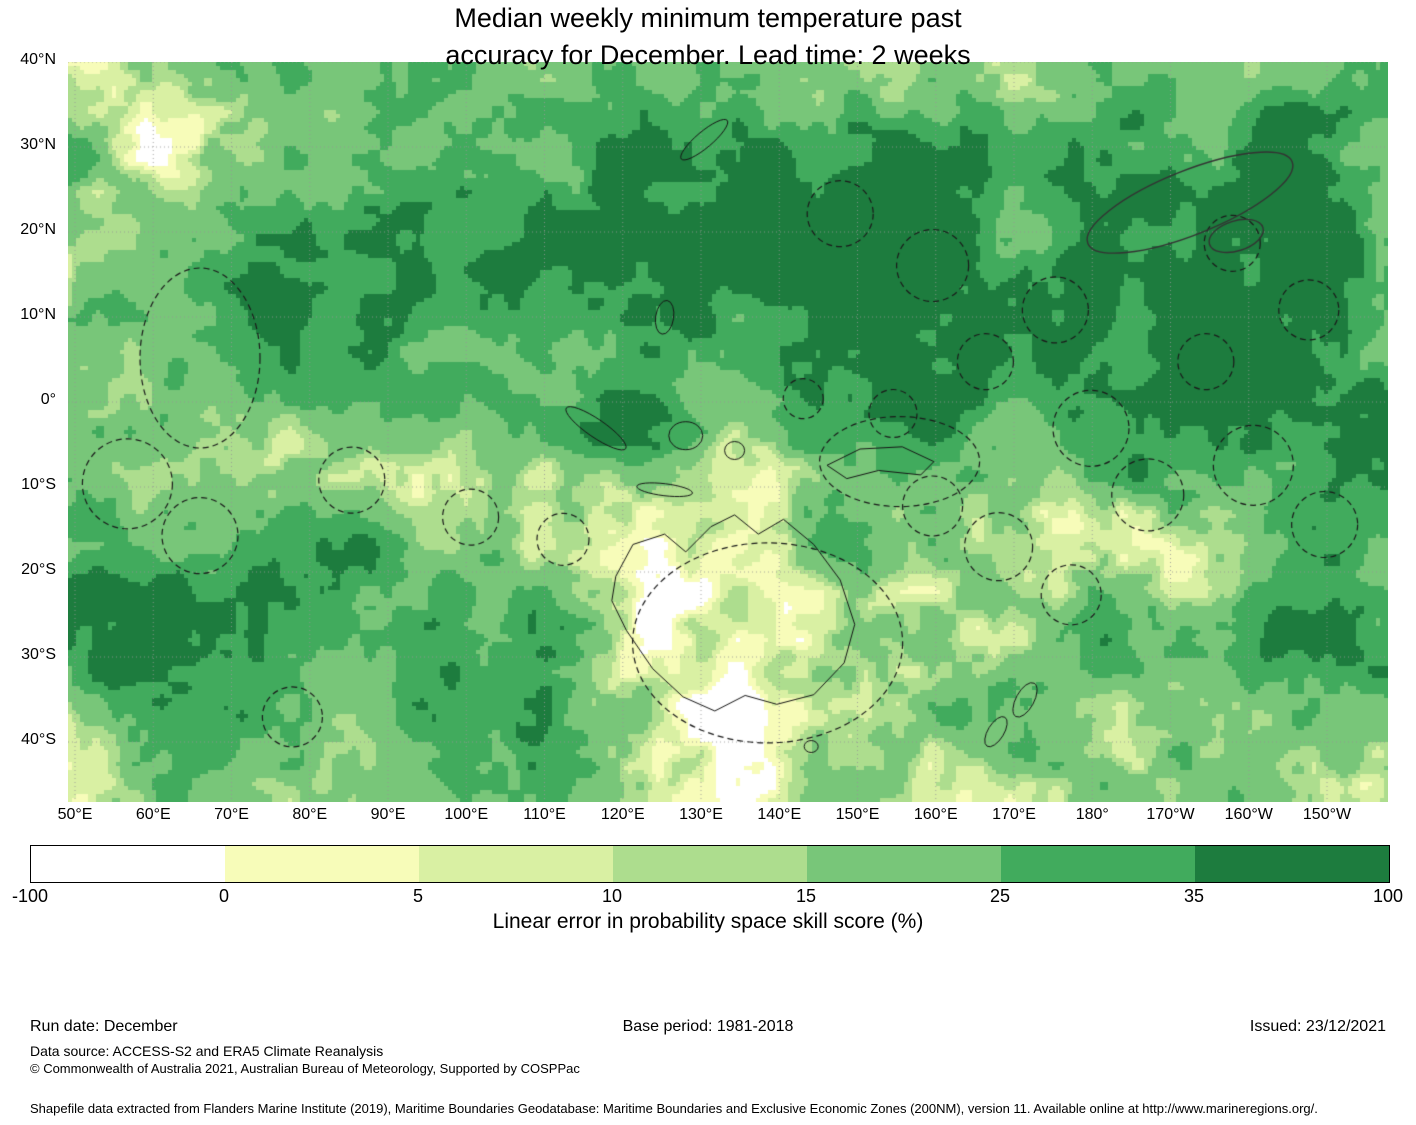 The height and width of the screenshot is (1125, 1416). What do you see at coordinates (38, 229) in the screenshot?
I see `lat-tick-label: 20°N` at bounding box center [38, 229].